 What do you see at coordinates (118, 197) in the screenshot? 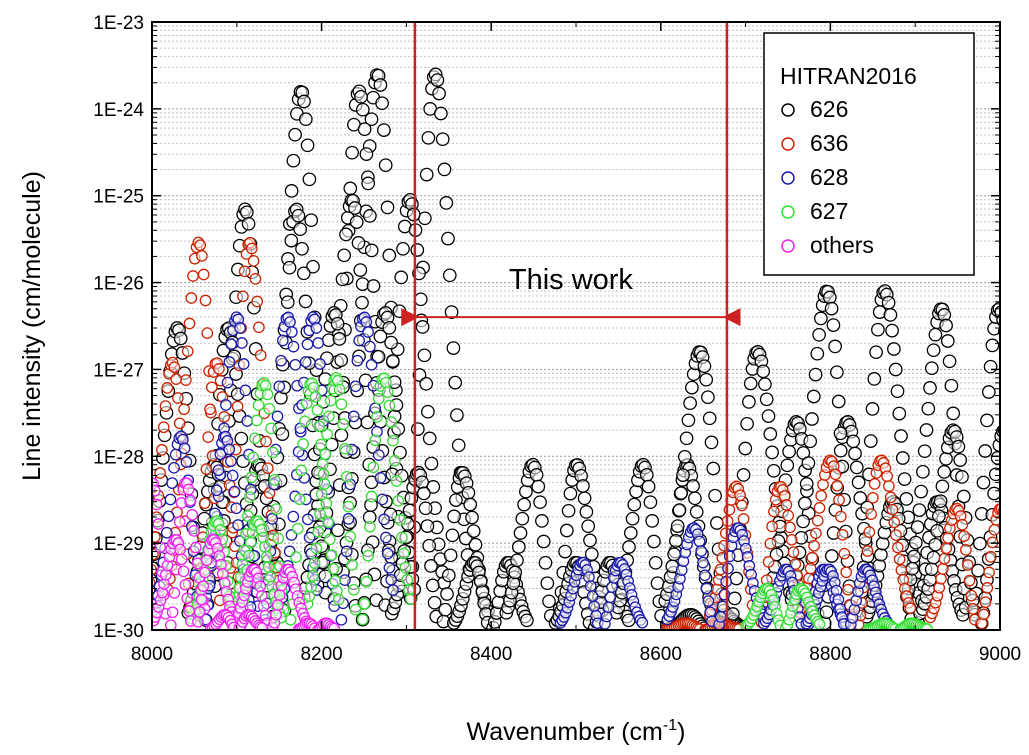
I see `y-tick-label: 1E-25` at bounding box center [118, 197].